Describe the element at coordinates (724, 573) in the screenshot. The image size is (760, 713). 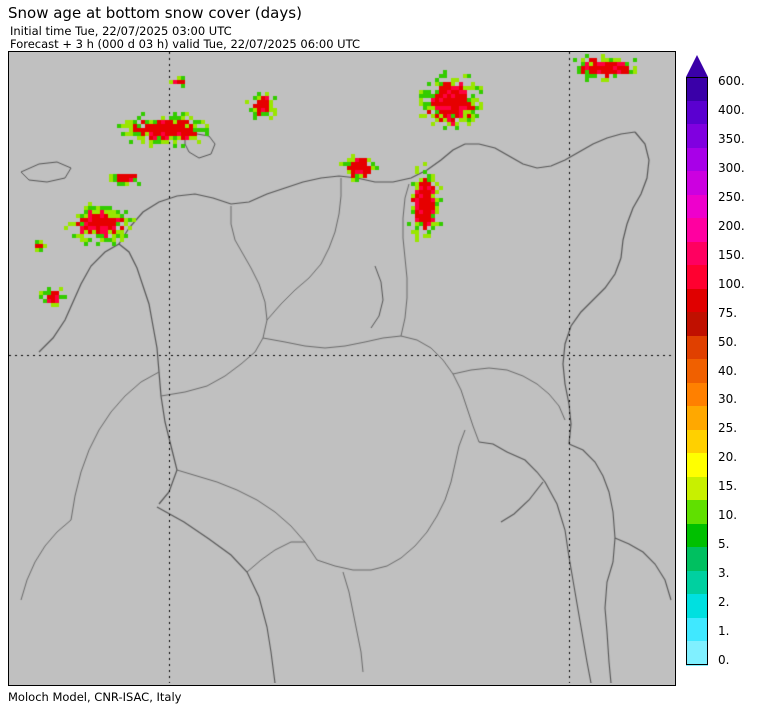
I see `colorbar-label: 3.` at that location.